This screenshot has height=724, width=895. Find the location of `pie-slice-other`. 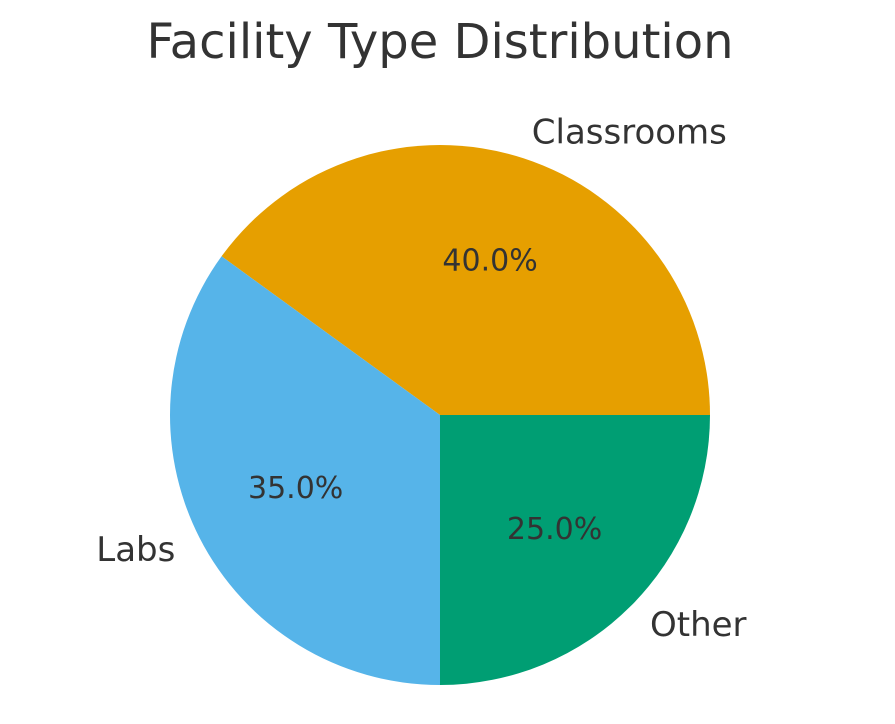

pie-slice-other is located at coordinates (575, 550).